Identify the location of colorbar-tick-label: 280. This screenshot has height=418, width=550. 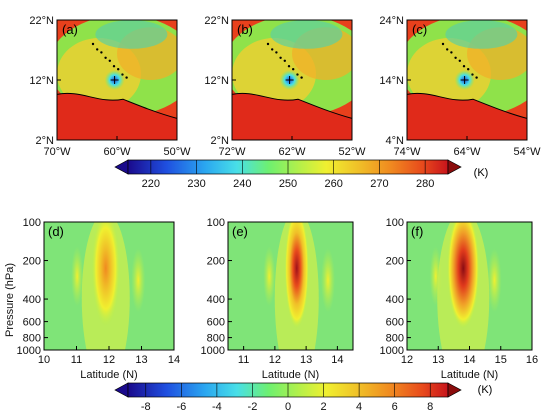
(425, 184).